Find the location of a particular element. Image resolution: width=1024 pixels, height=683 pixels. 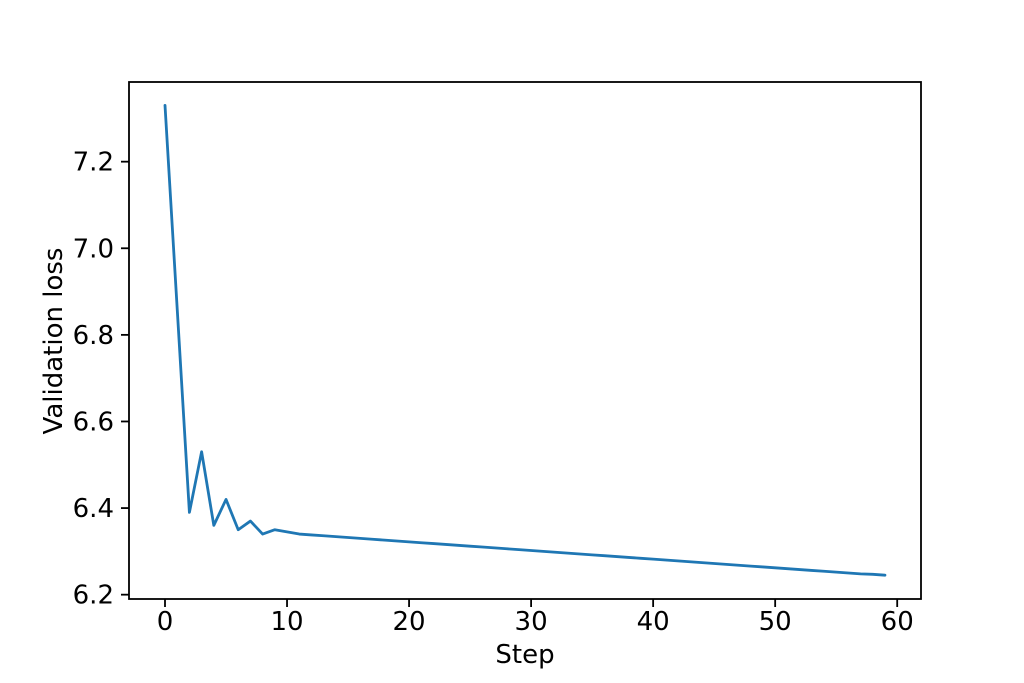

y-tick-label: 6.8 is located at coordinates (93, 336).